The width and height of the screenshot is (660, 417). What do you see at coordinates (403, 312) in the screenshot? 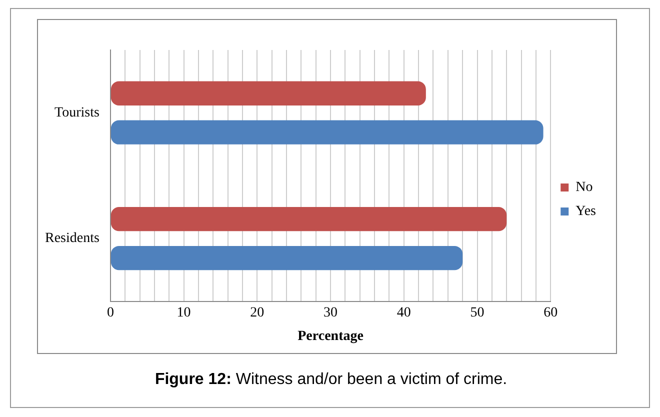
I see `x-tick-label: 40` at bounding box center [403, 312].